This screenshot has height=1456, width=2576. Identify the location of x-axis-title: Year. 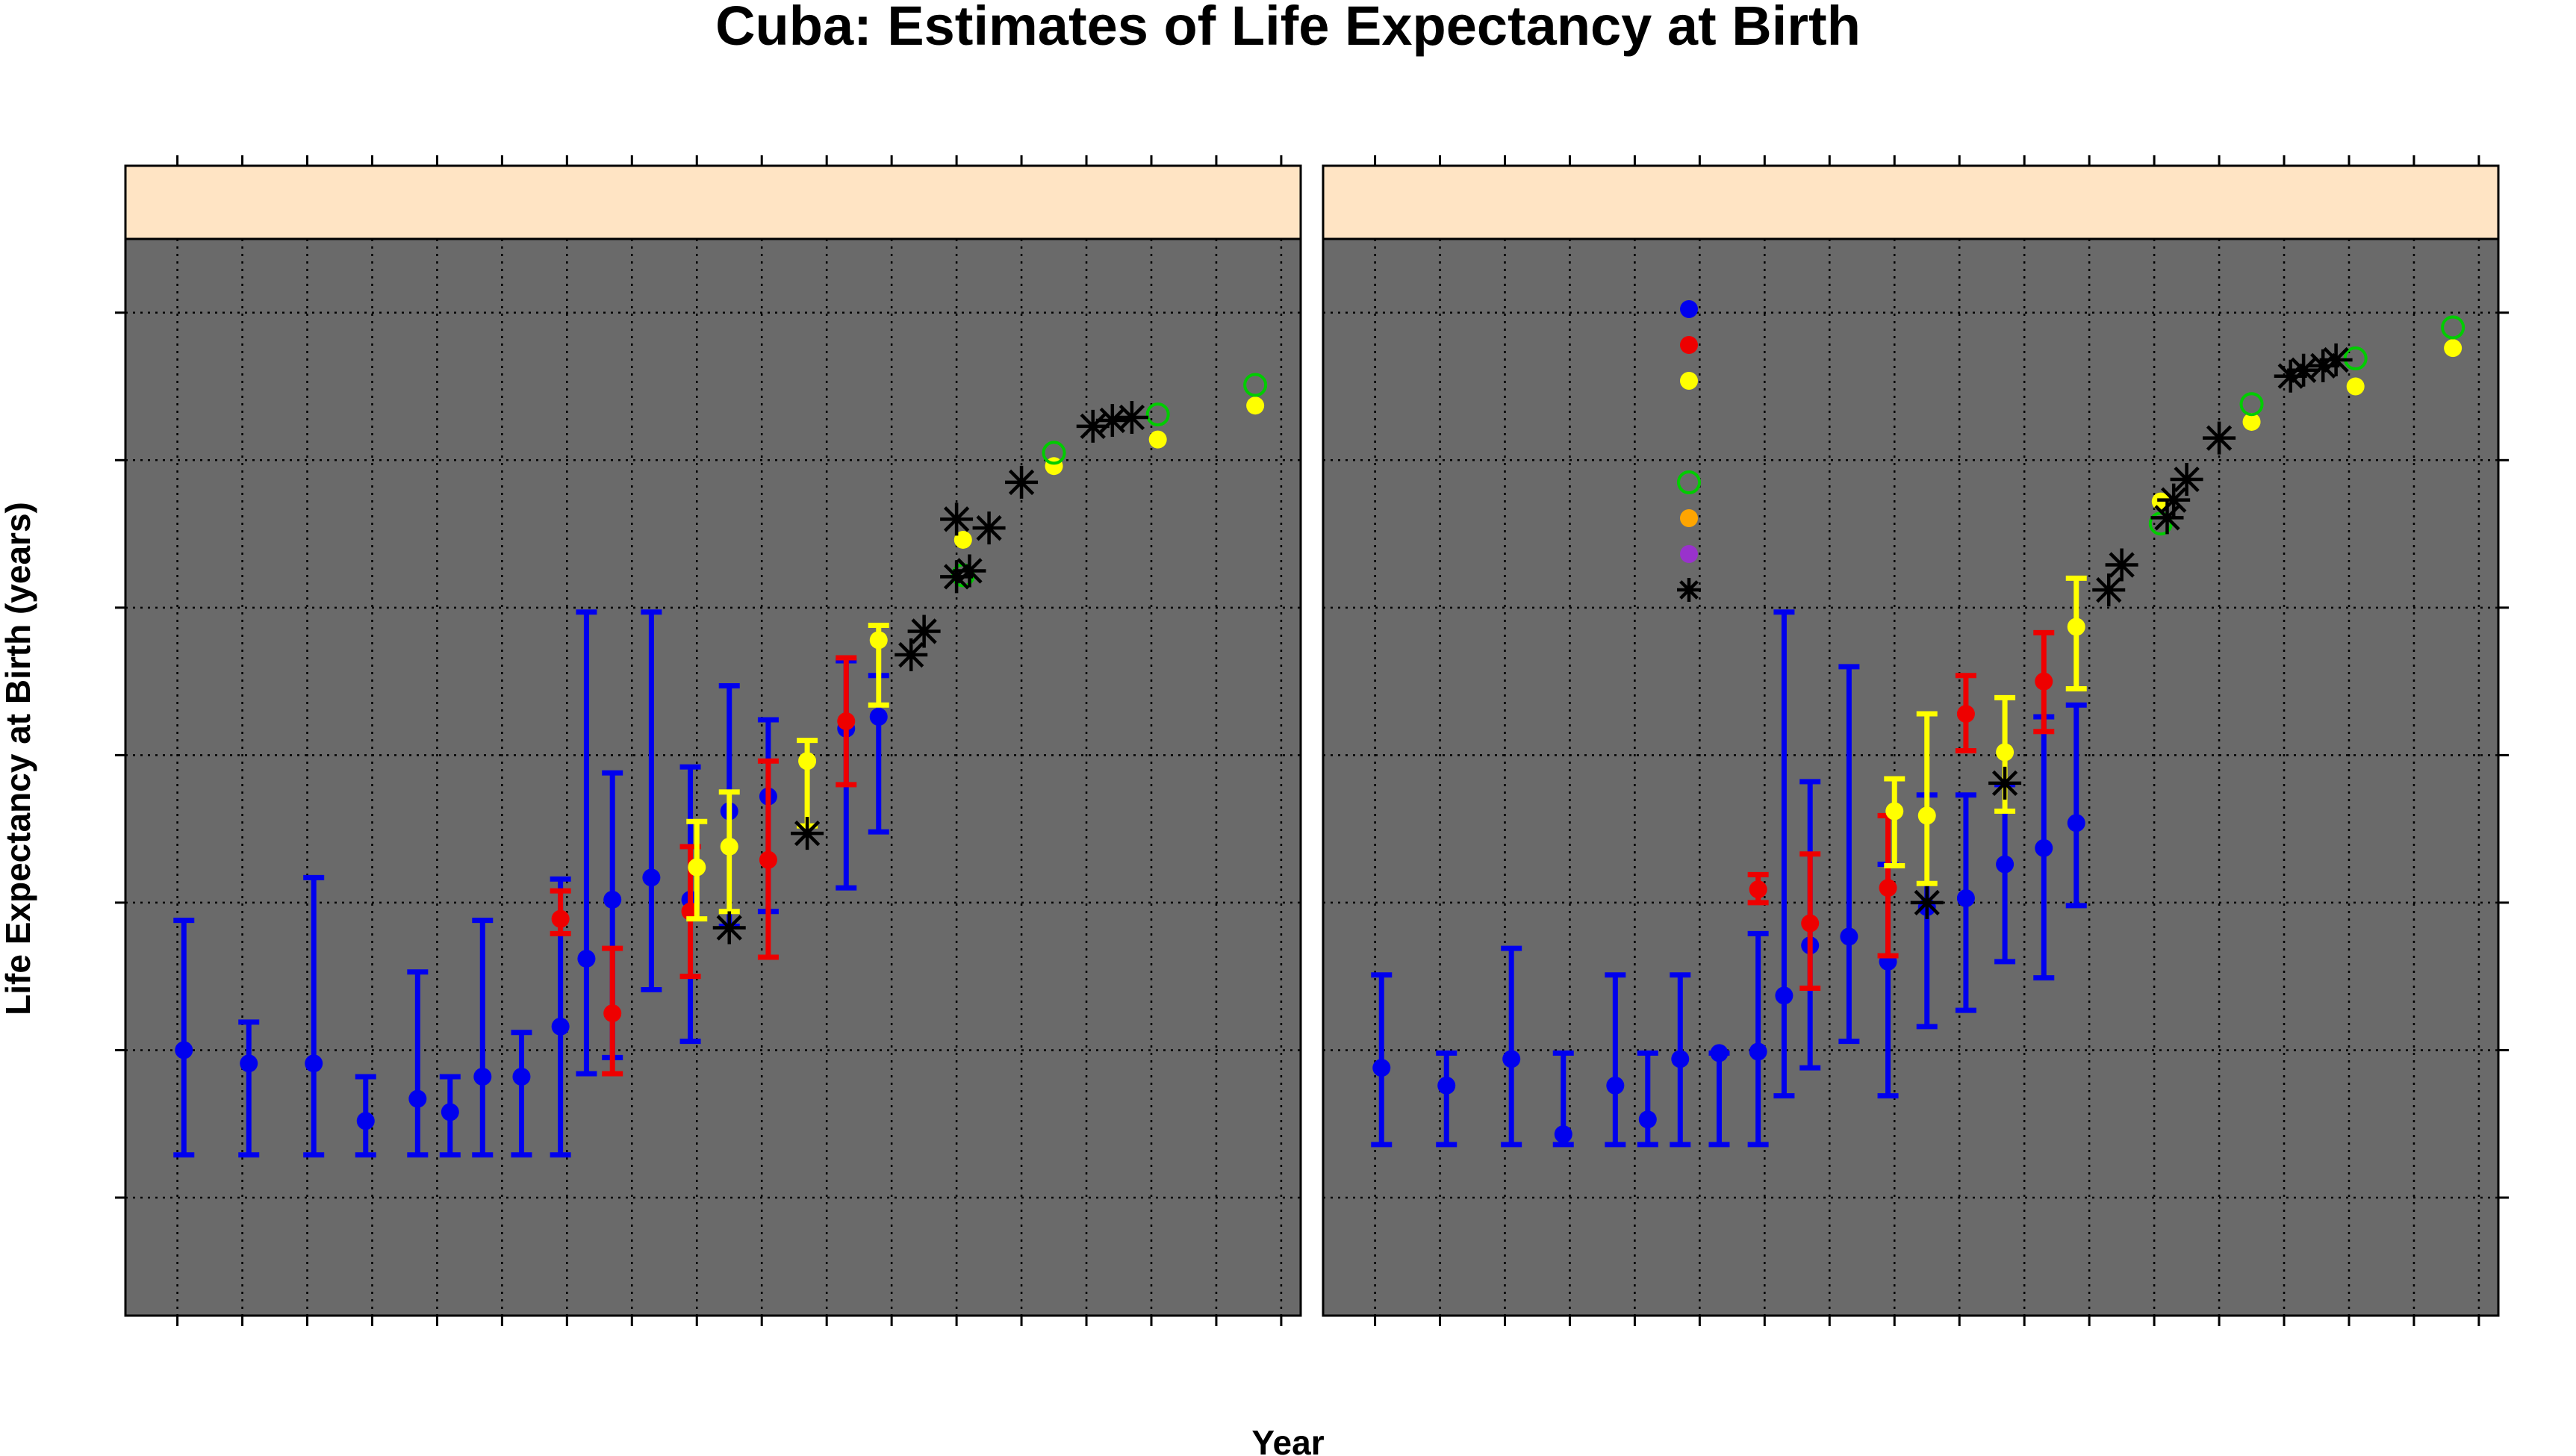
(1287, 1439).